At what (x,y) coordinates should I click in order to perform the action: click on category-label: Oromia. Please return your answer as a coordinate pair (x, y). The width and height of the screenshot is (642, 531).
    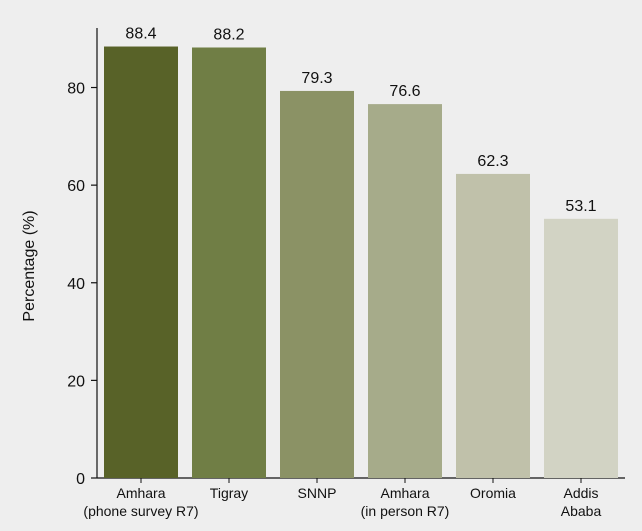
    Looking at the image, I should click on (493, 493).